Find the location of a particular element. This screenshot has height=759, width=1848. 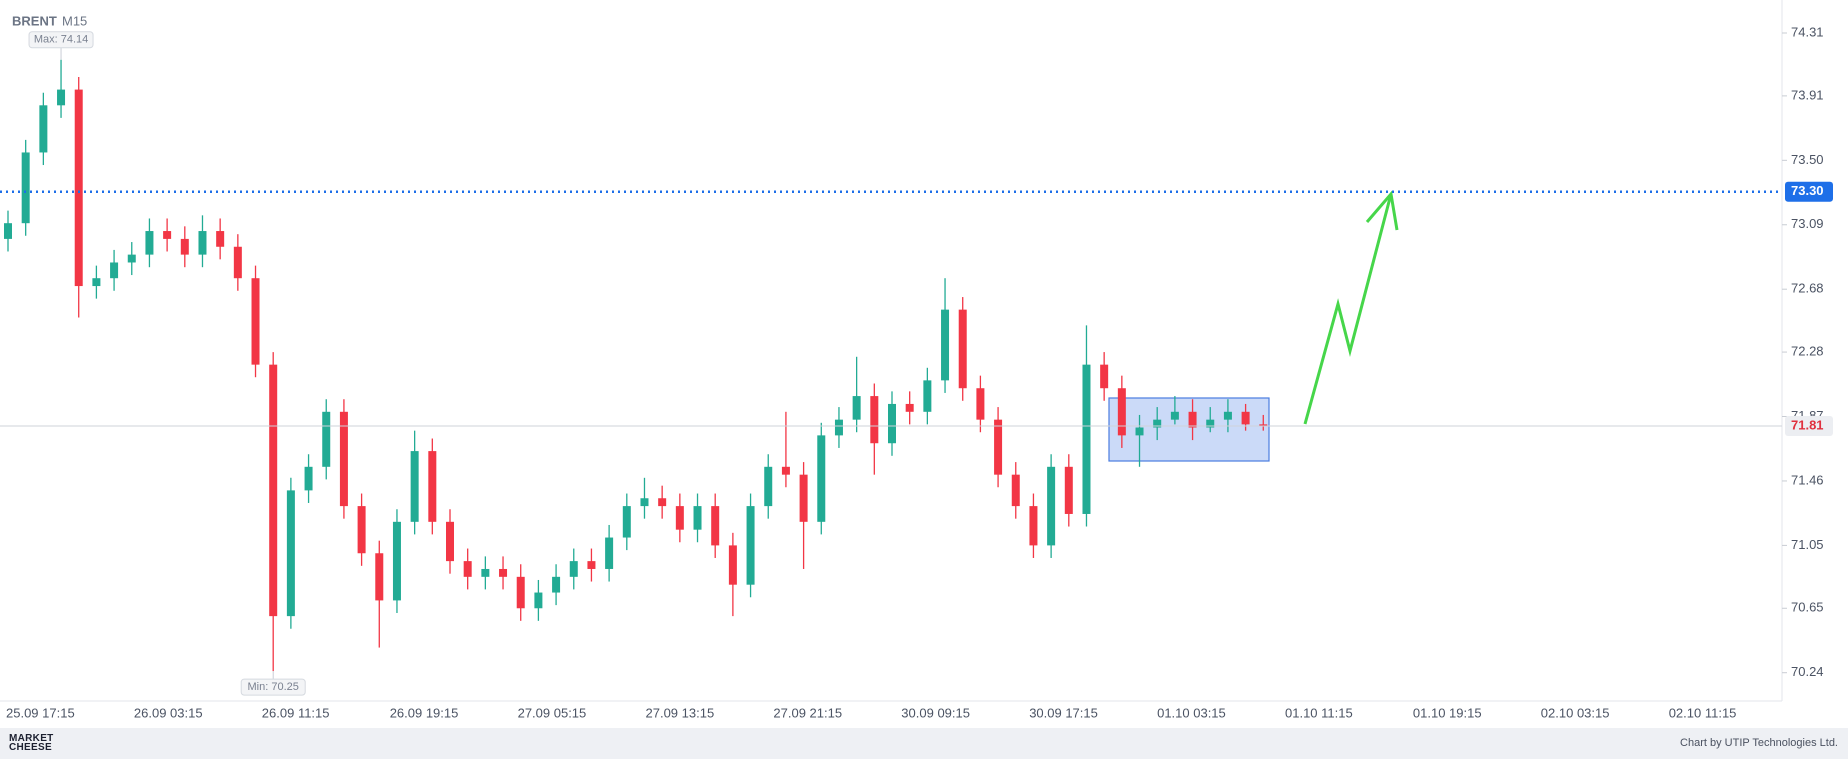

x-tick-label: 27.09 13:15 is located at coordinates (680, 712).